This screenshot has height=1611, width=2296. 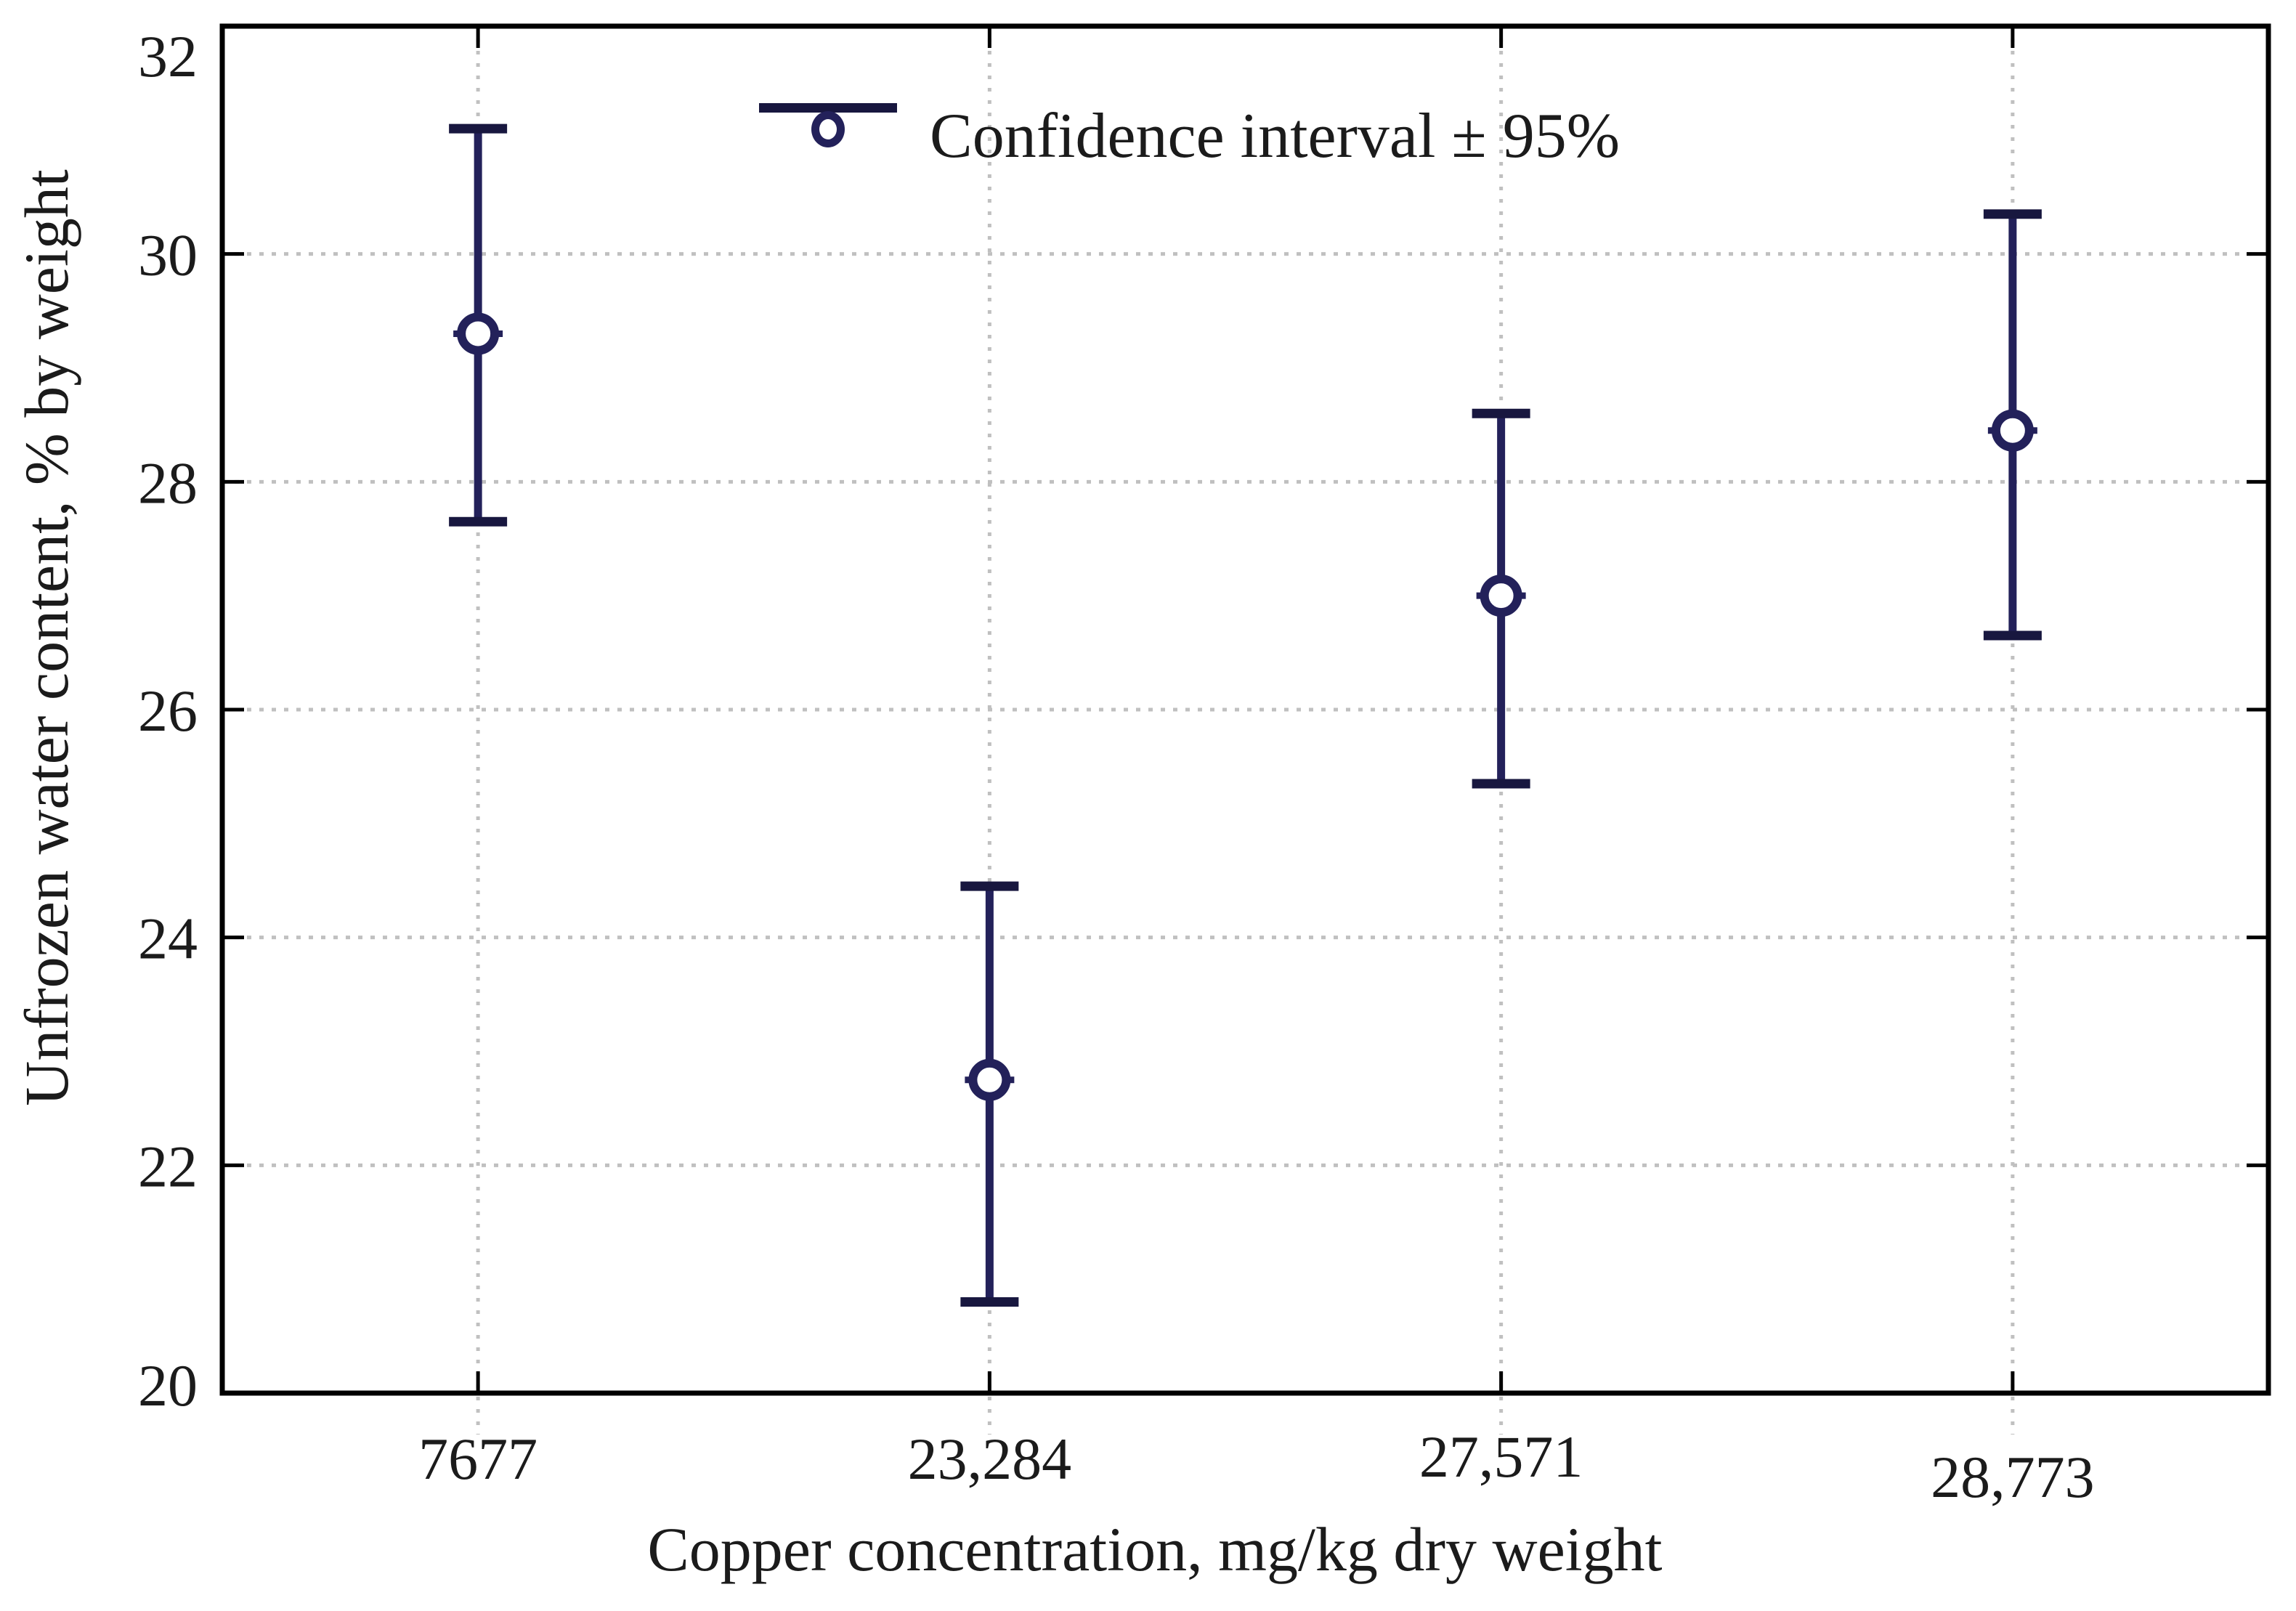 What do you see at coordinates (168, 1166) in the screenshot?
I see `y-tick-label: 22` at bounding box center [168, 1166].